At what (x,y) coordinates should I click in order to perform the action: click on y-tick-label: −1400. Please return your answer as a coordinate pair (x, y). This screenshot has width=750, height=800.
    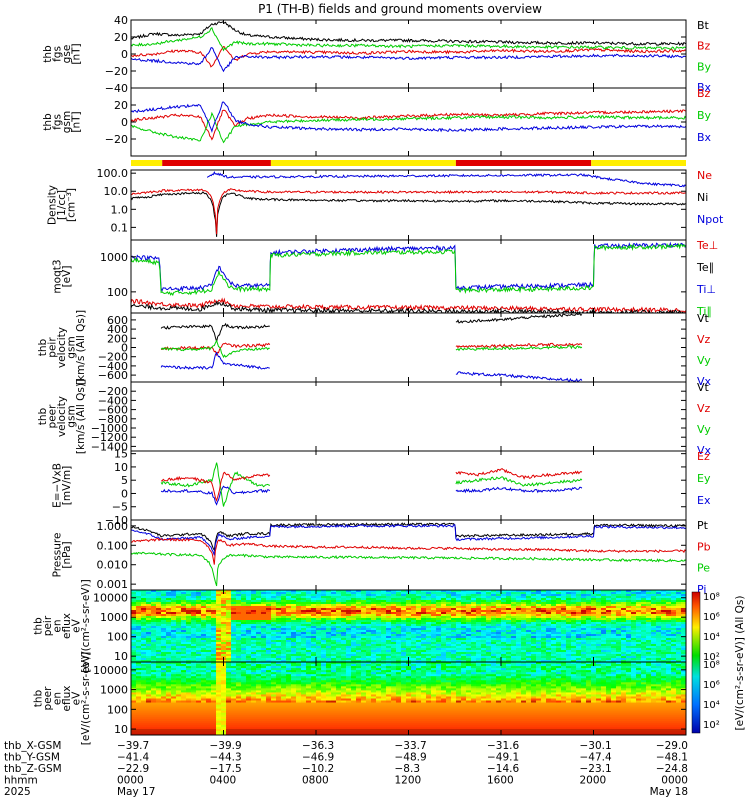
    Looking at the image, I should click on (109, 446).